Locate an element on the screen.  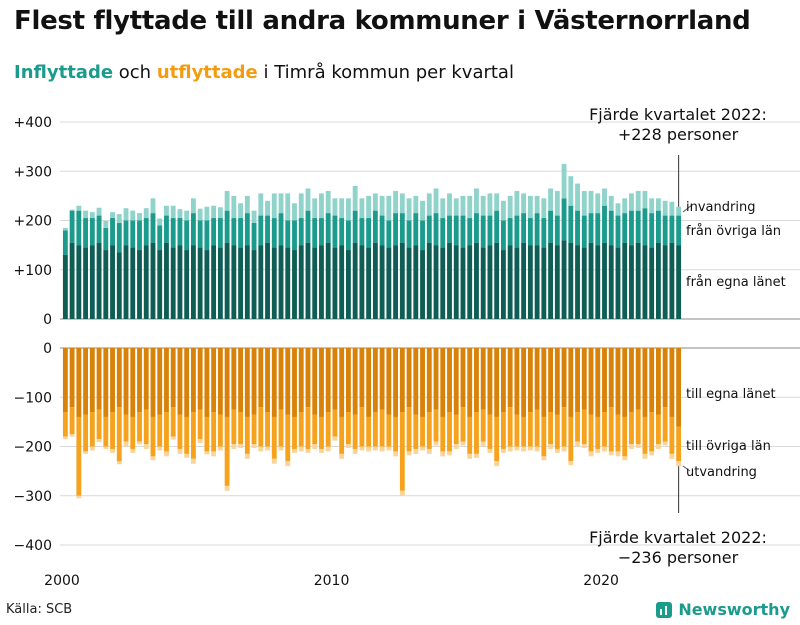
y-tick-label-top: +200 is located at coordinates (33, 222).